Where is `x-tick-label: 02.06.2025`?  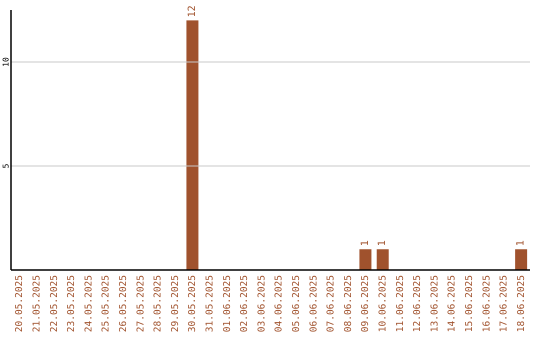
x-tick-label: 02.06.2025 is located at coordinates (244, 303).